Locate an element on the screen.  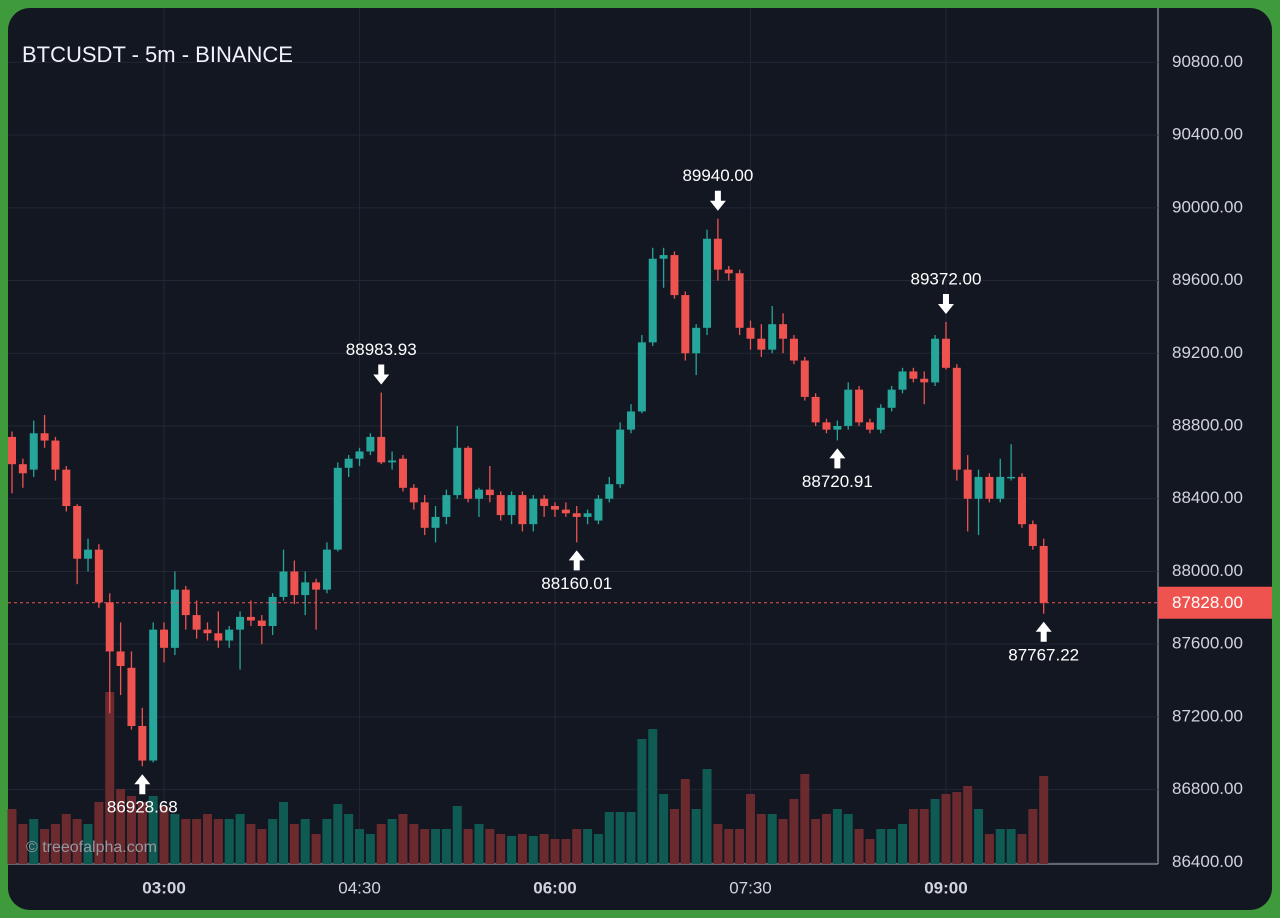
y-tick-label: 90400.00 is located at coordinates (1207, 134).